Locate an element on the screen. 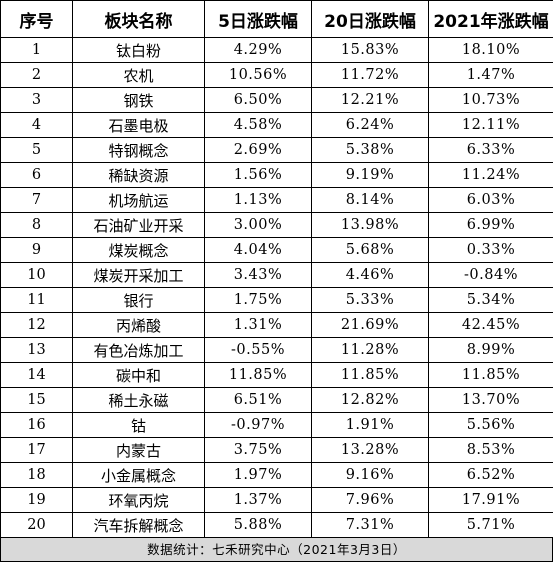 The width and height of the screenshot is (553, 563). change-2021: 6.52% is located at coordinates (490, 475).